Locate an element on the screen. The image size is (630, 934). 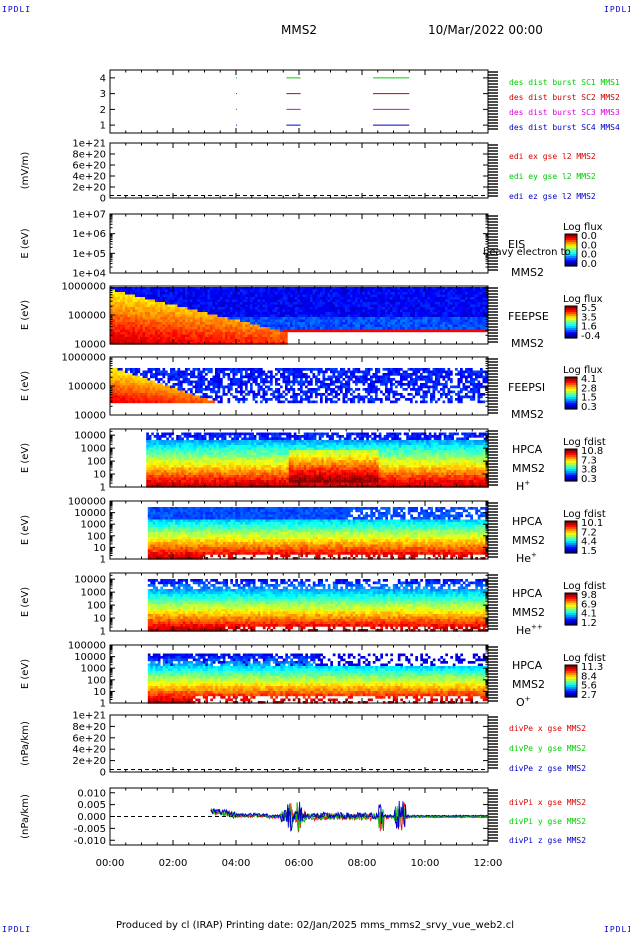
edi-ylabel: (mV/m) is located at coordinates (25, 171).